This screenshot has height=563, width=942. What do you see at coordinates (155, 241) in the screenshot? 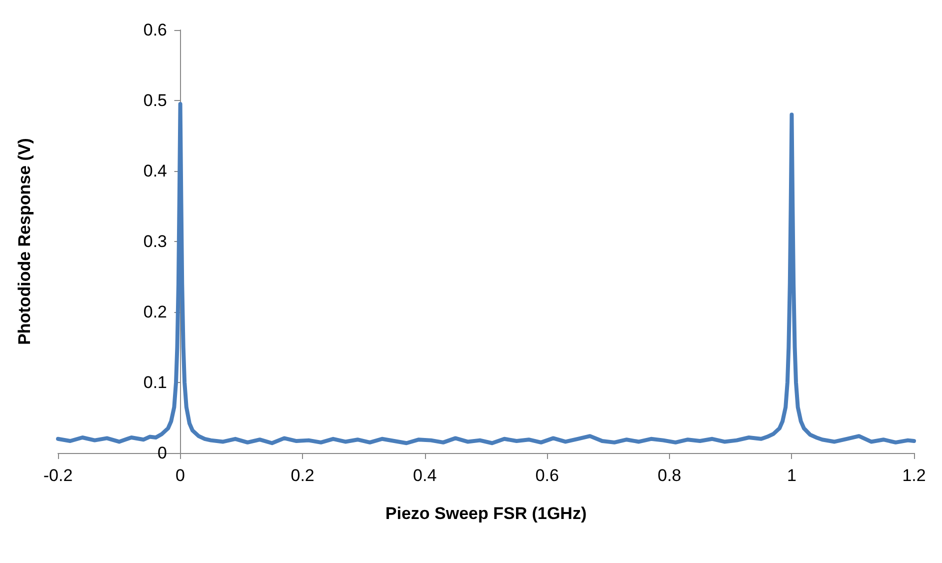
I see `y-tick-label: 0.3` at bounding box center [155, 241].